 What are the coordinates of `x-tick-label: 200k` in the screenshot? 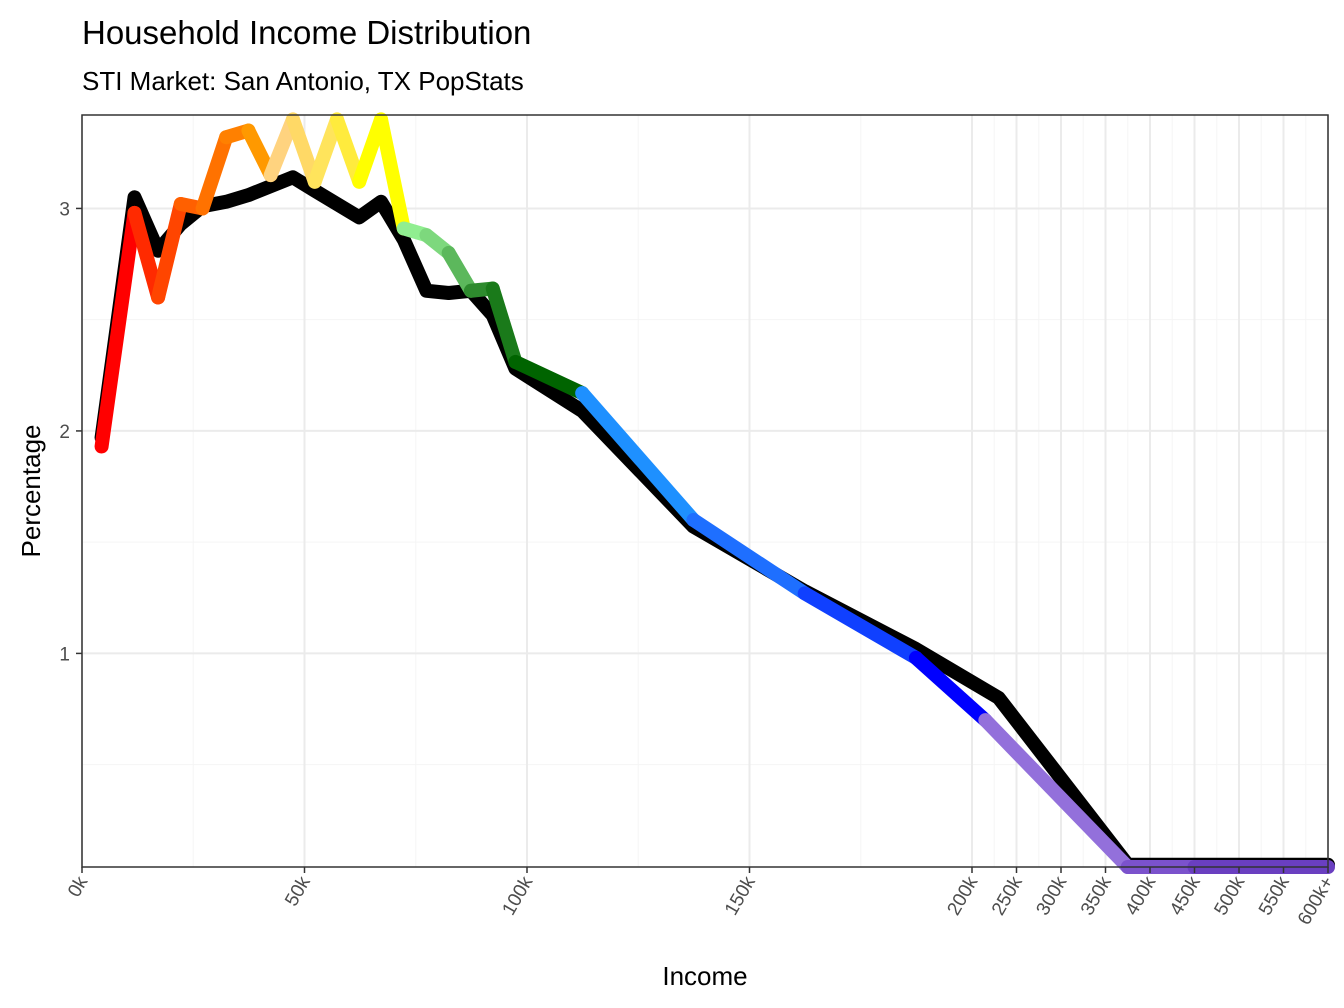 It's located at (963, 896).